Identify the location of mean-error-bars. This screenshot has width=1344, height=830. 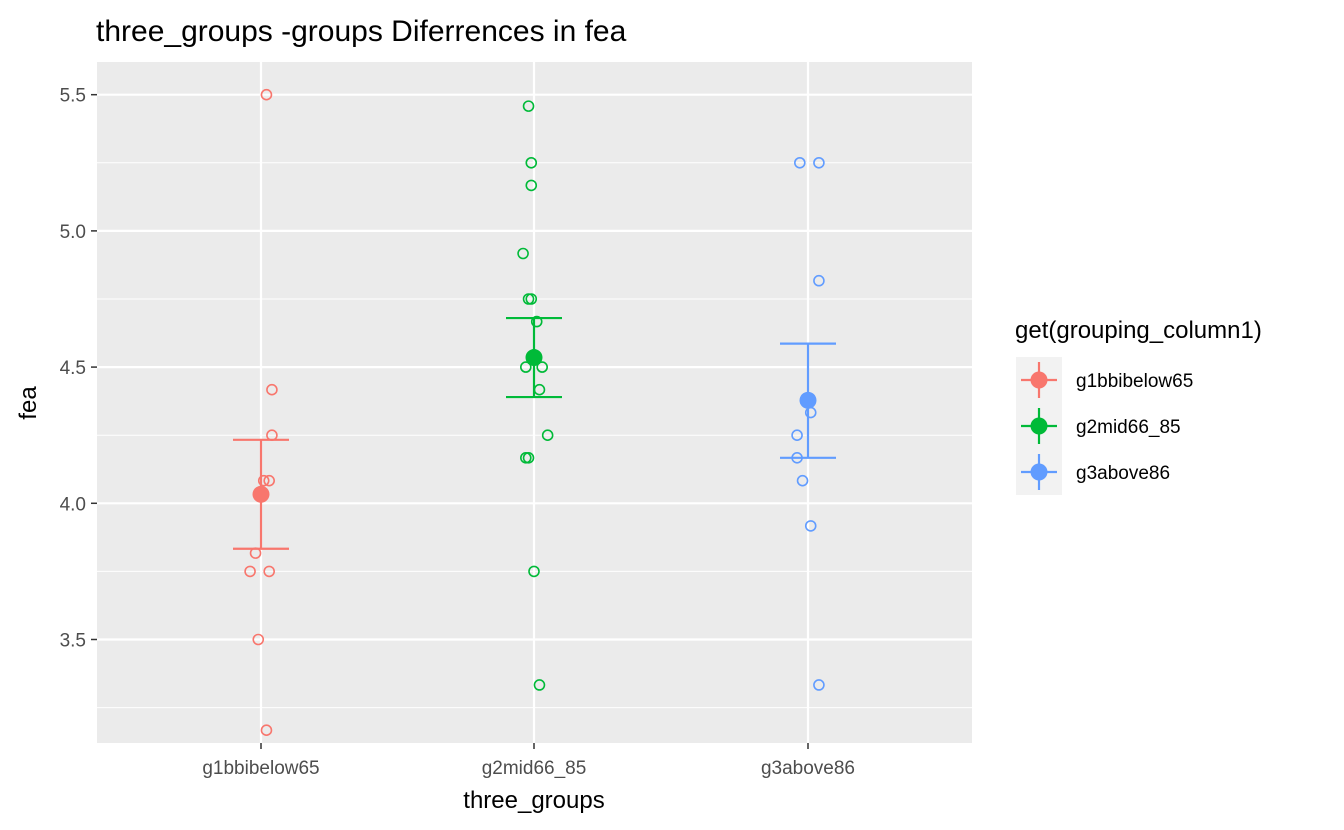
(534, 433).